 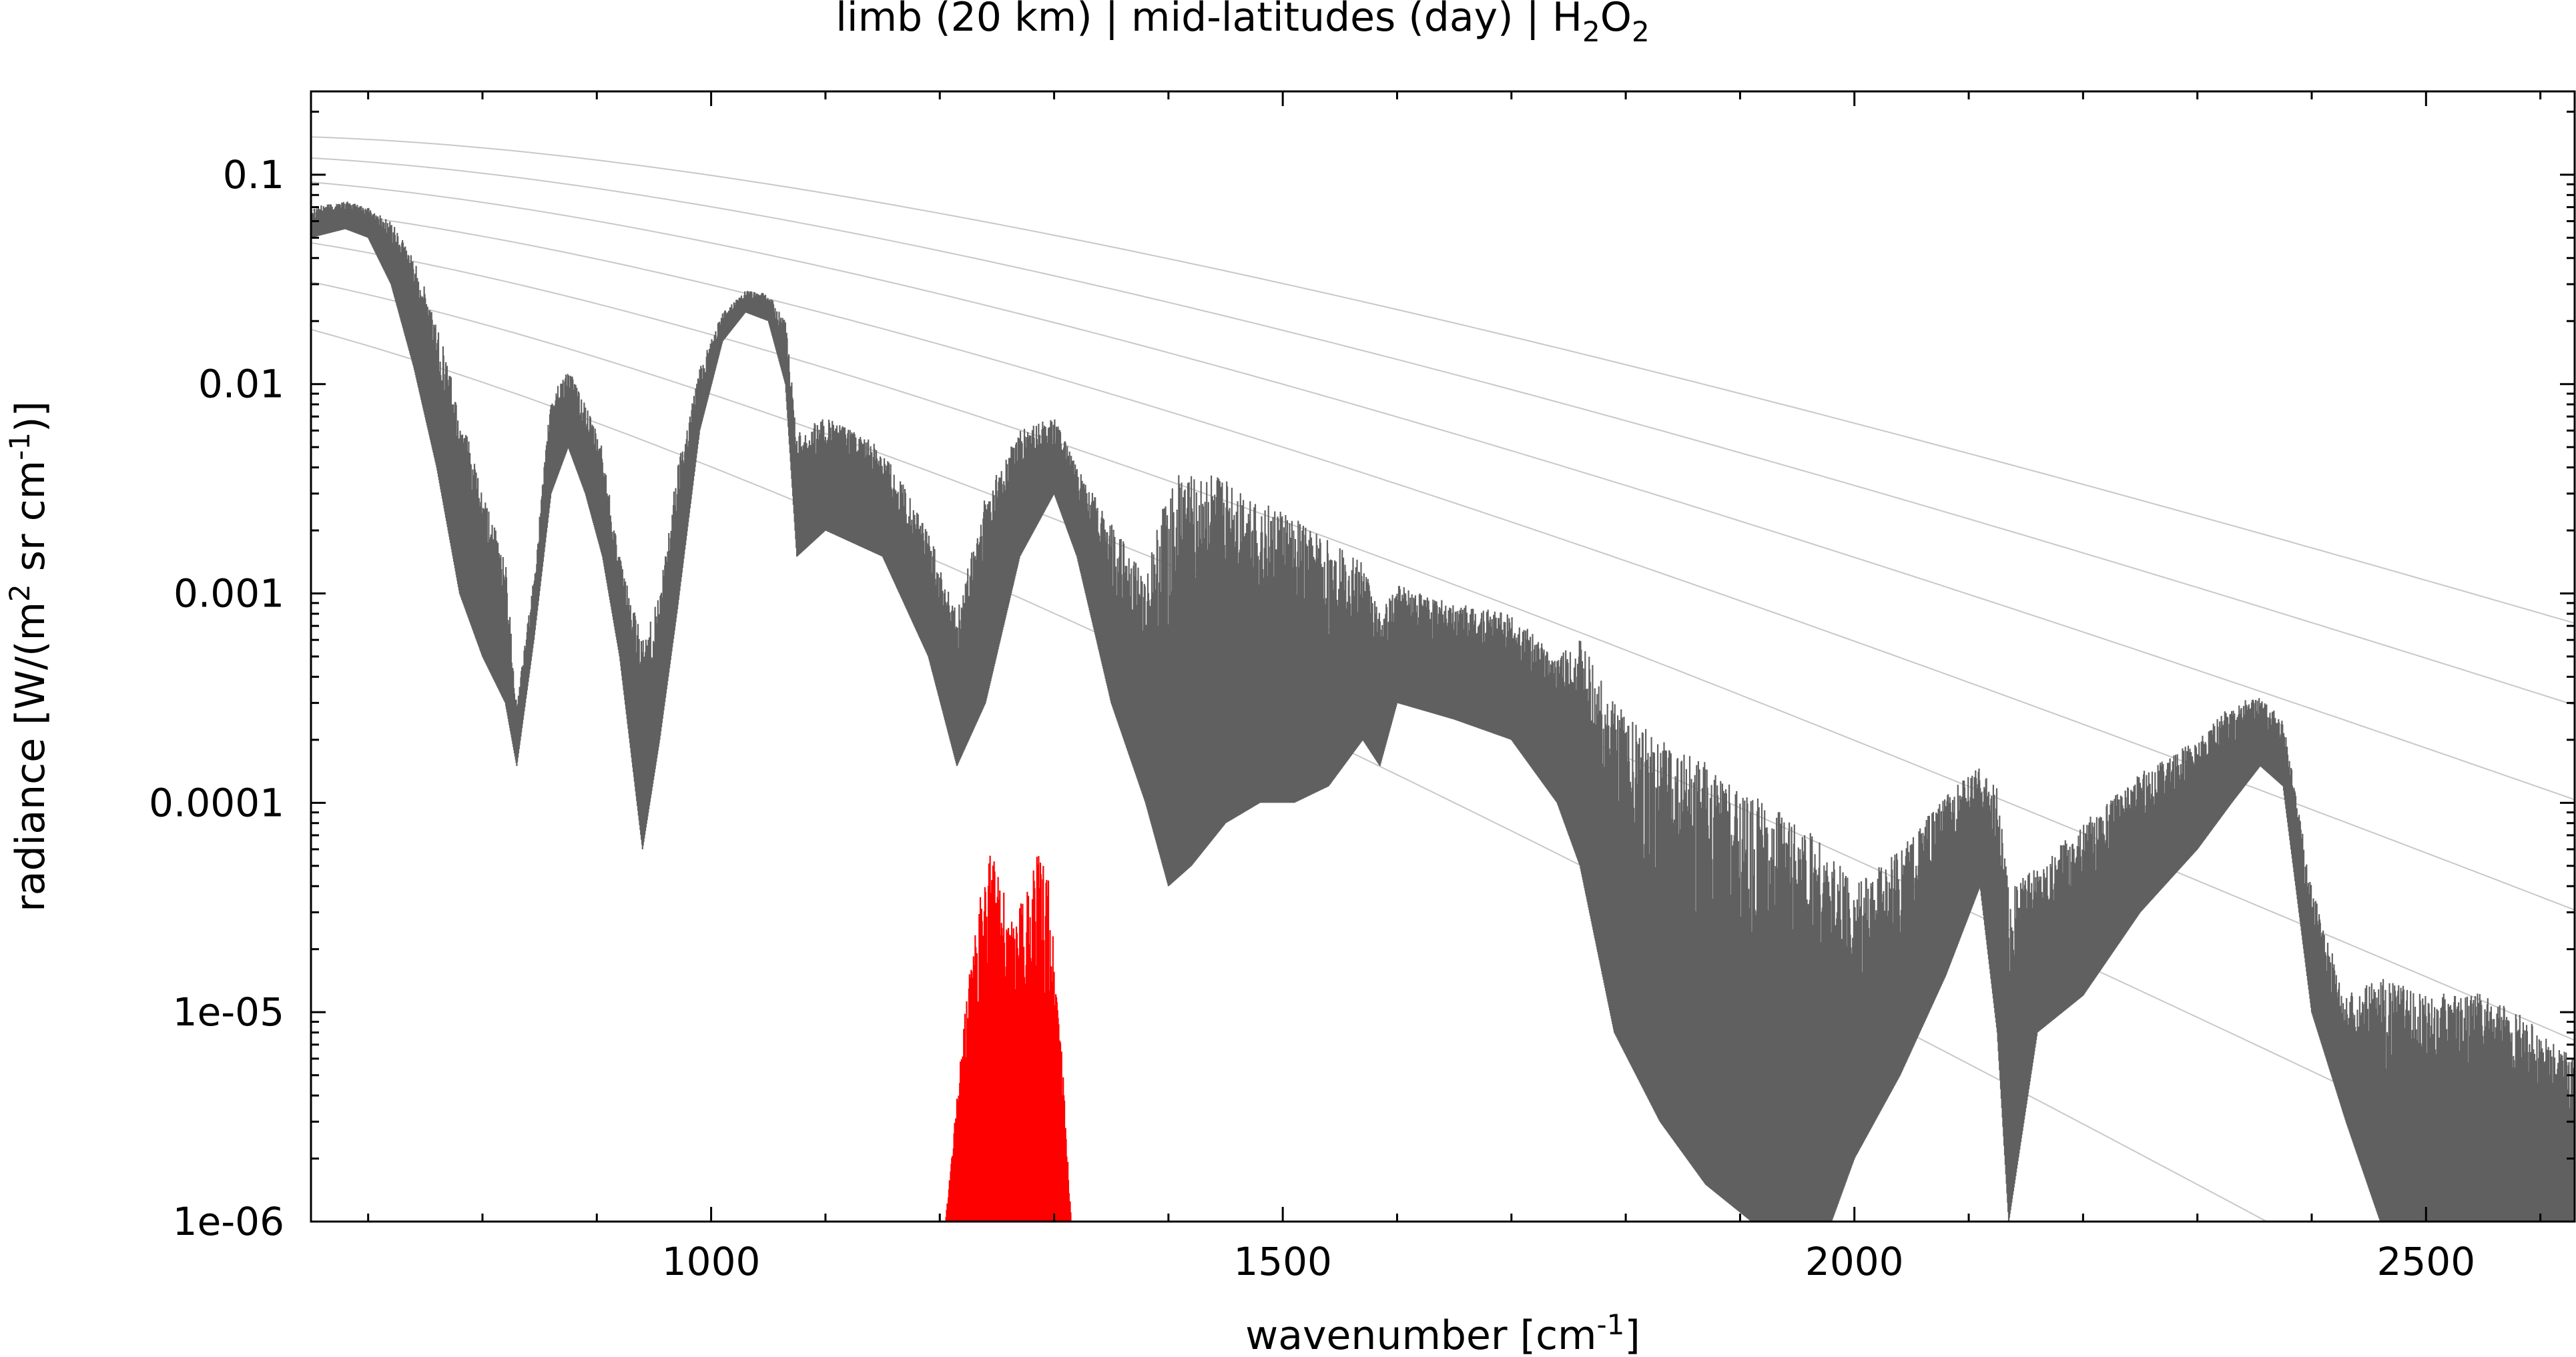 I want to click on y-tick-label: 1e-06, so click(x=228, y=1221).